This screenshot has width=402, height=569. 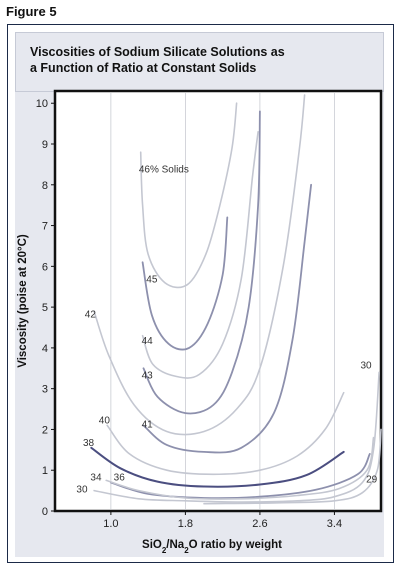 What do you see at coordinates (45, 267) in the screenshot?
I see `y-tick-label: 6` at bounding box center [45, 267].